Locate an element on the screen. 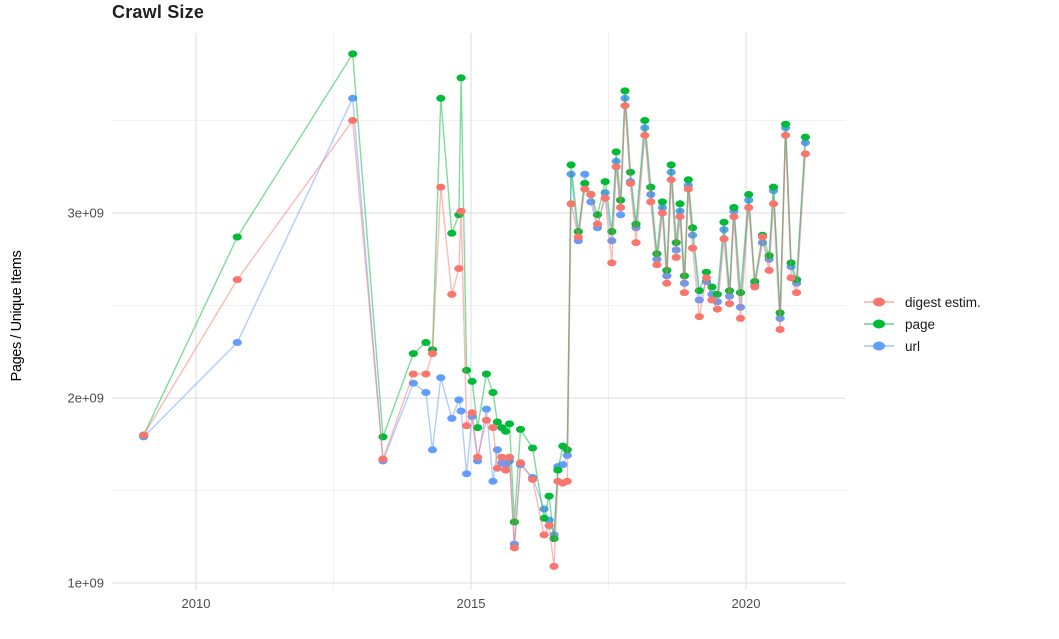  legend-item-page: page is located at coordinates (922, 324).